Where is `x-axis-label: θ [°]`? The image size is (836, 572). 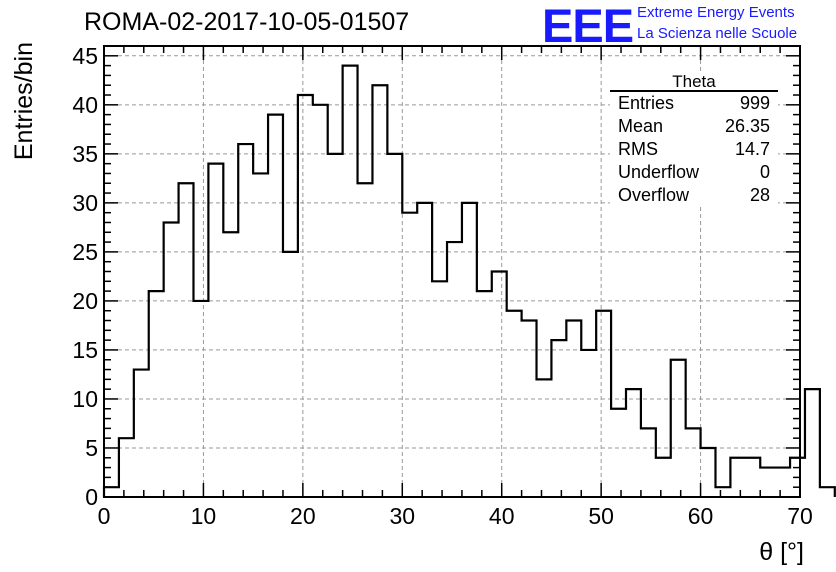 x-axis-label: θ [°] is located at coordinates (781, 552).